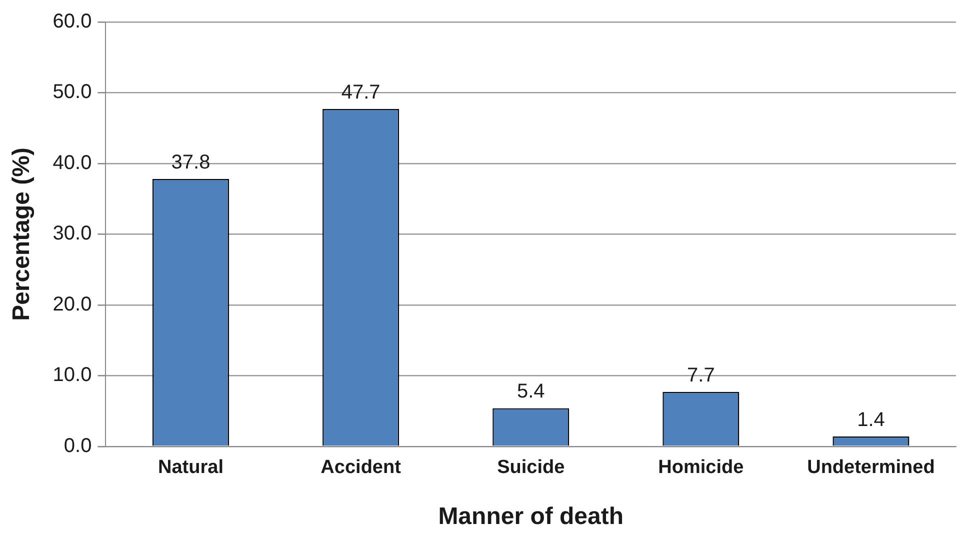 This screenshot has width=964, height=540. I want to click on y-tick-label: 20.0, so click(72, 304).